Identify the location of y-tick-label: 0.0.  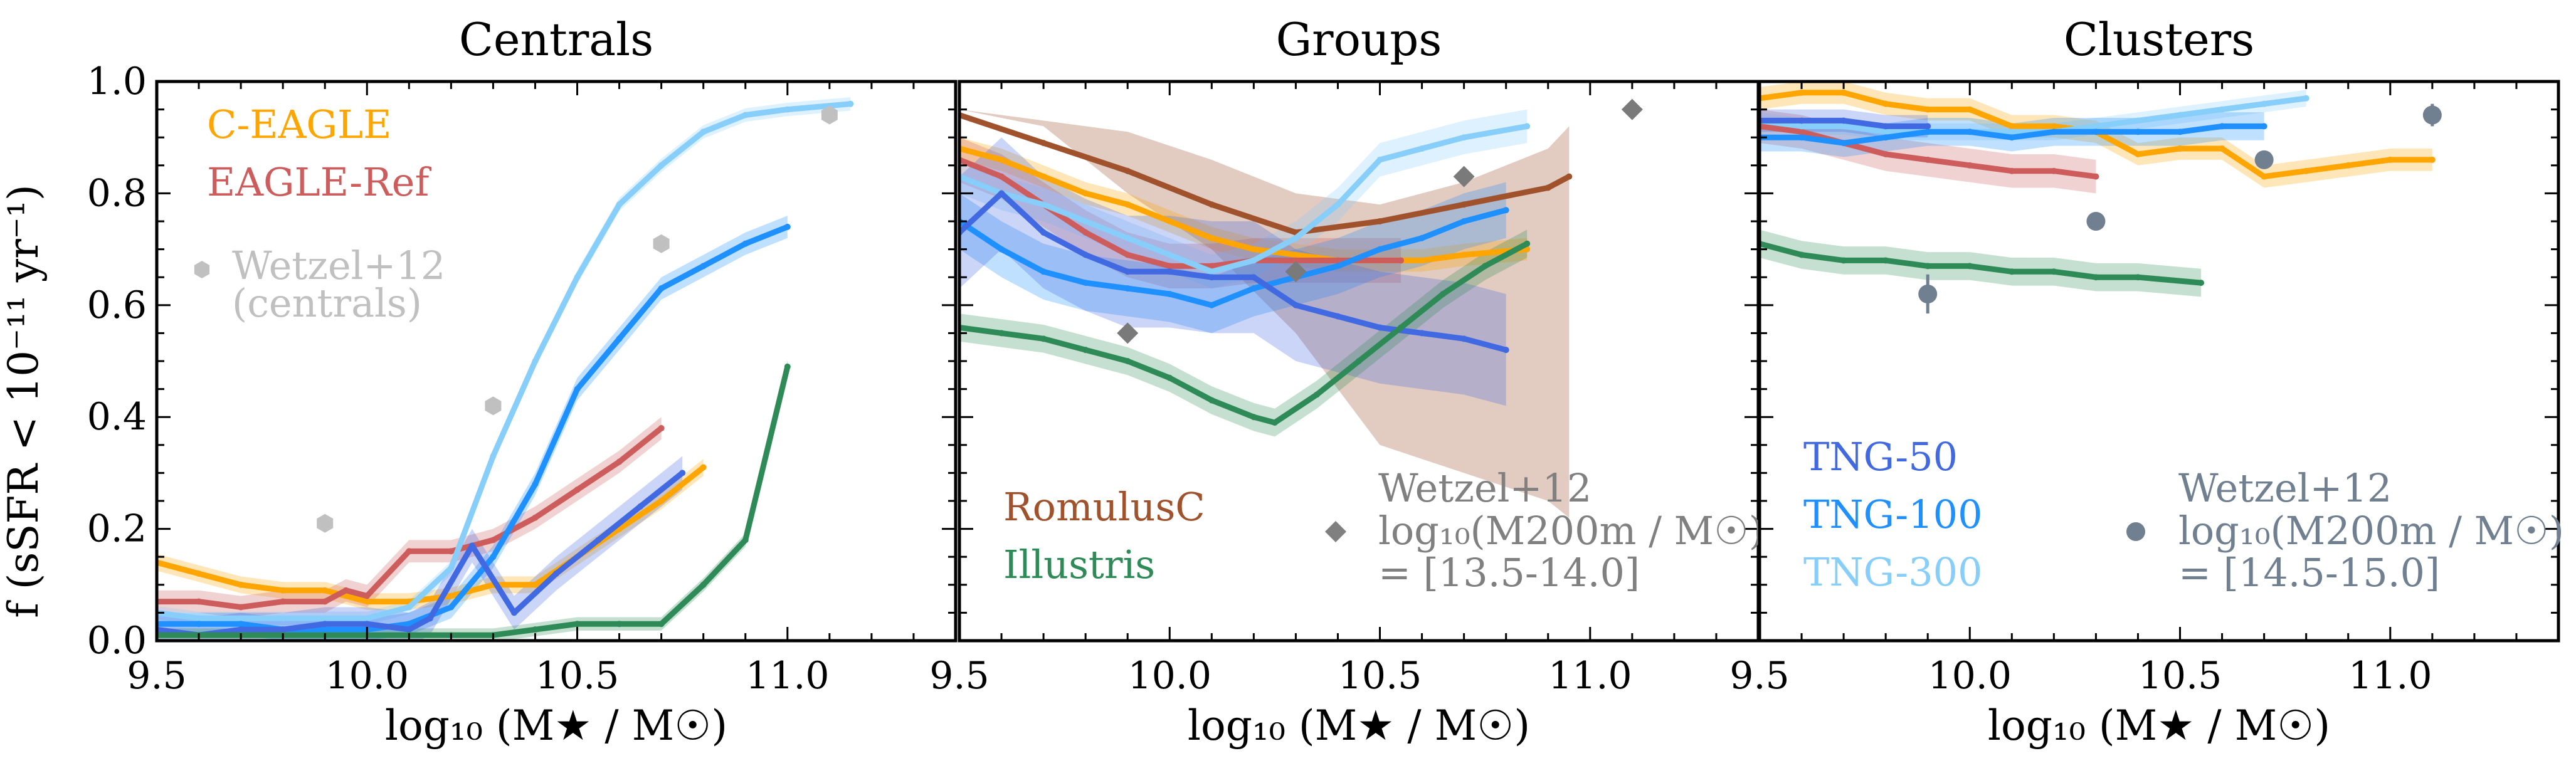
(117, 641).